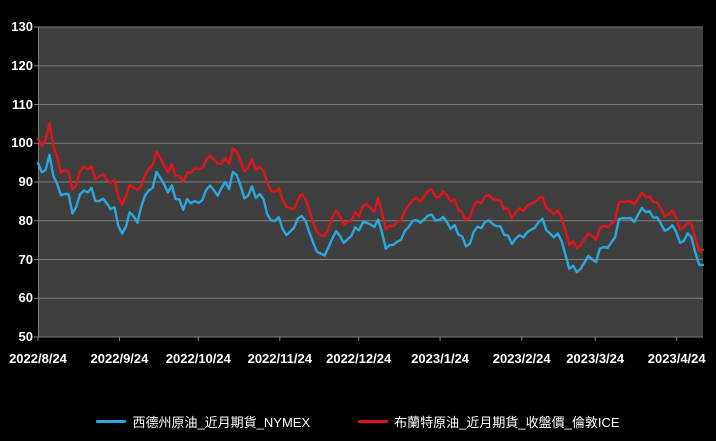 The height and width of the screenshot is (441, 716). Describe the element at coordinates (279, 358) in the screenshot. I see `x-tick-label: 2022/11/24` at that location.